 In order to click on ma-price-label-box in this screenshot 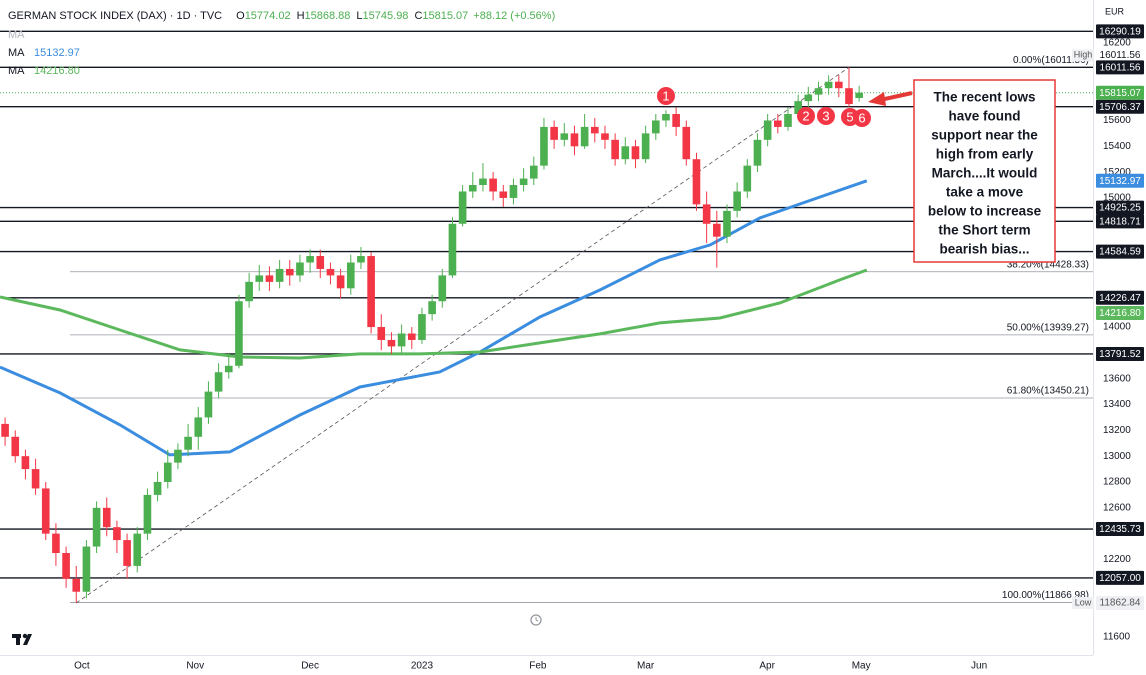, I will do `click(1120, 313)`.